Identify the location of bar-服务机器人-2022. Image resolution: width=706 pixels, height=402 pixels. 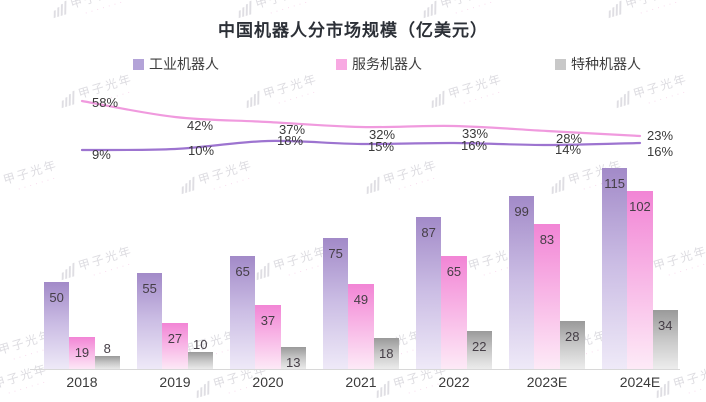
(454, 313).